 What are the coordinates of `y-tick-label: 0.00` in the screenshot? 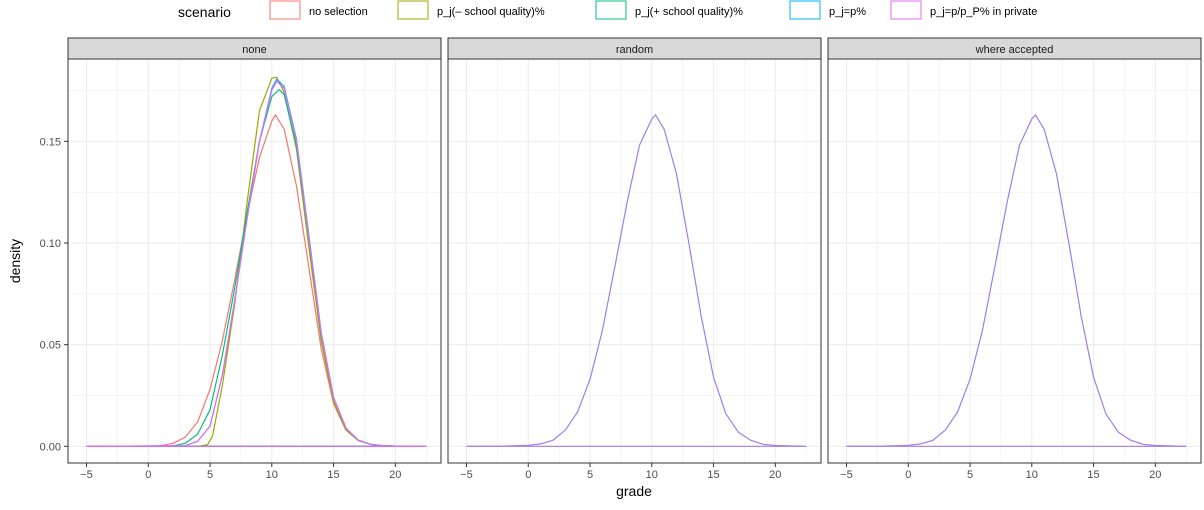 It's located at (50, 447).